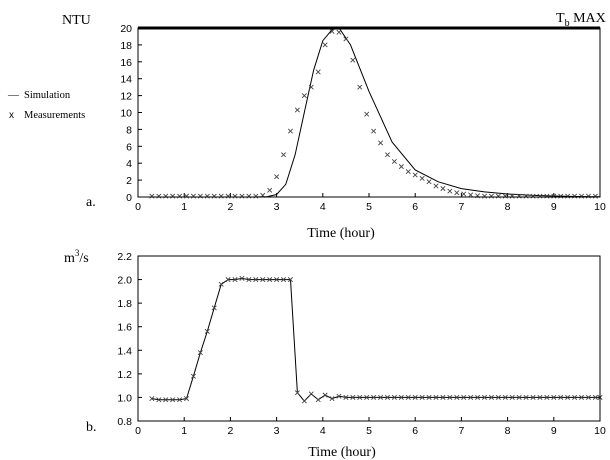  What do you see at coordinates (341, 233) in the screenshot?
I see `panel-a-x-axis-label: Time (hour)` at bounding box center [341, 233].